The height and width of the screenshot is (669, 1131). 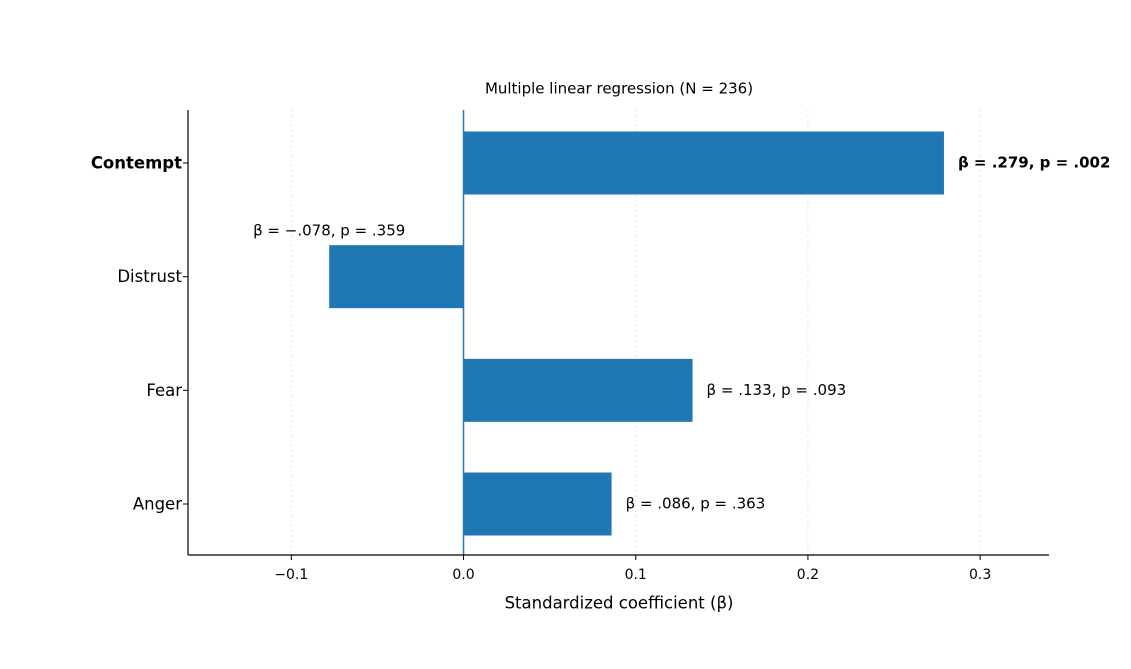 I want to click on value-label: β = −.078, p = .359, so click(x=329, y=231).